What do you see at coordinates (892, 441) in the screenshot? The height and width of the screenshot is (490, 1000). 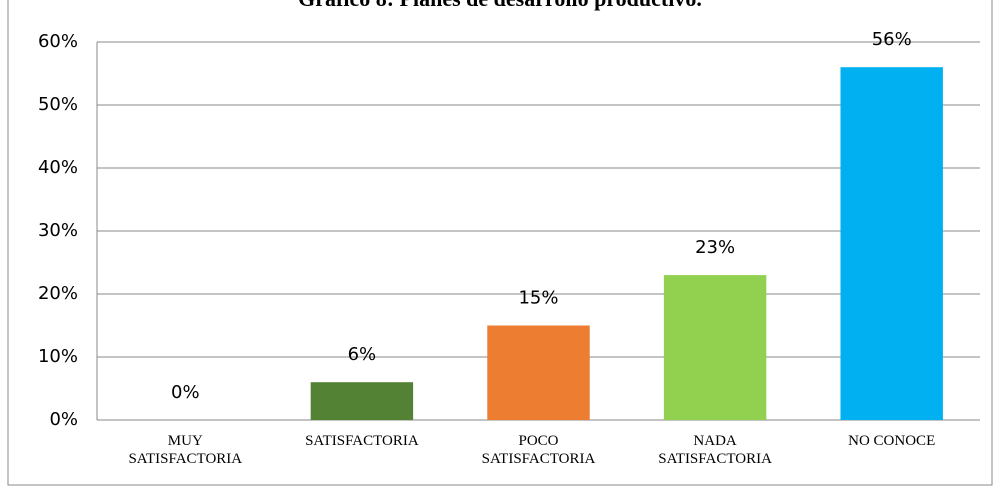 I see `x-tick-label: NO CONOCE` at bounding box center [892, 441].